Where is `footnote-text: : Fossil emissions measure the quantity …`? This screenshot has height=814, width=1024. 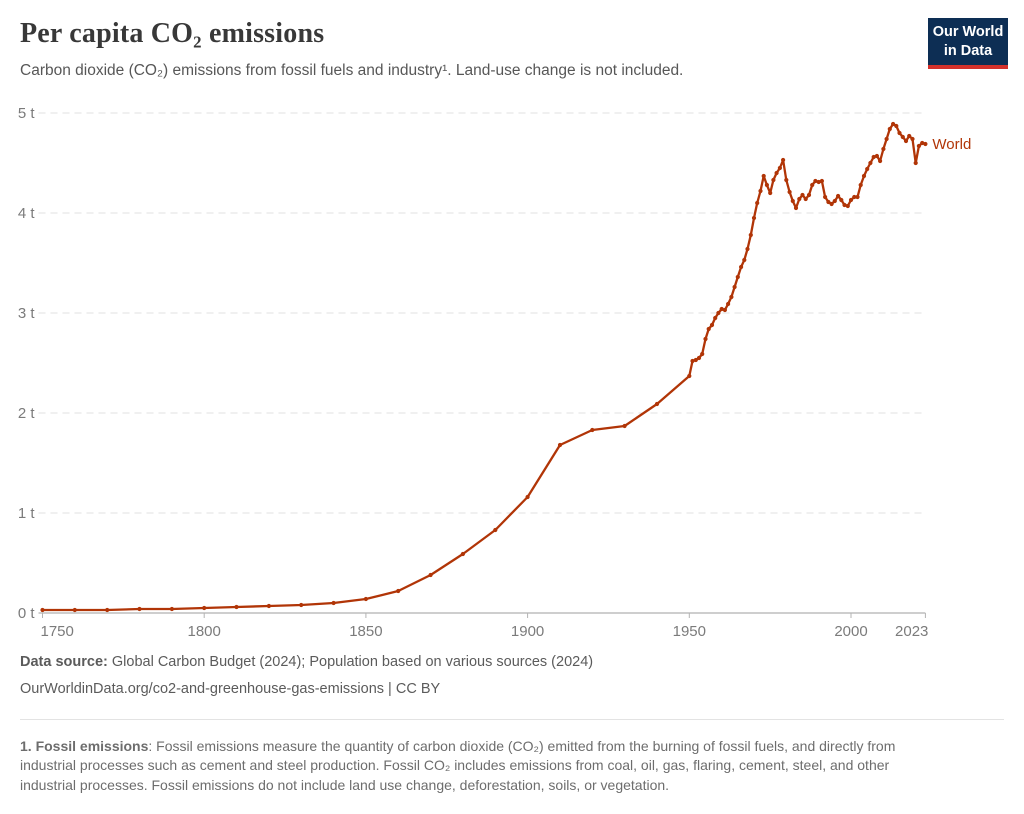
footnote-text: : Fossil emissions measure the quantity … is located at coordinates (458, 765).